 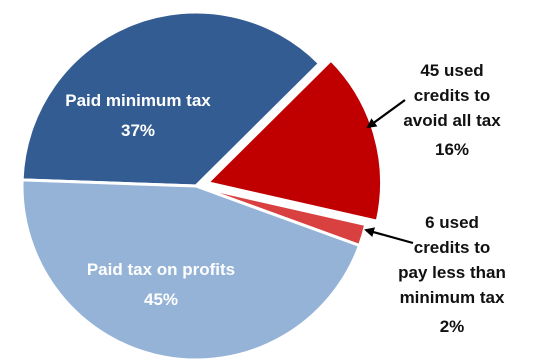 What do you see at coordinates (138, 100) in the screenshot?
I see `label-paid-minimum-tax: Paid minimum tax` at bounding box center [138, 100].